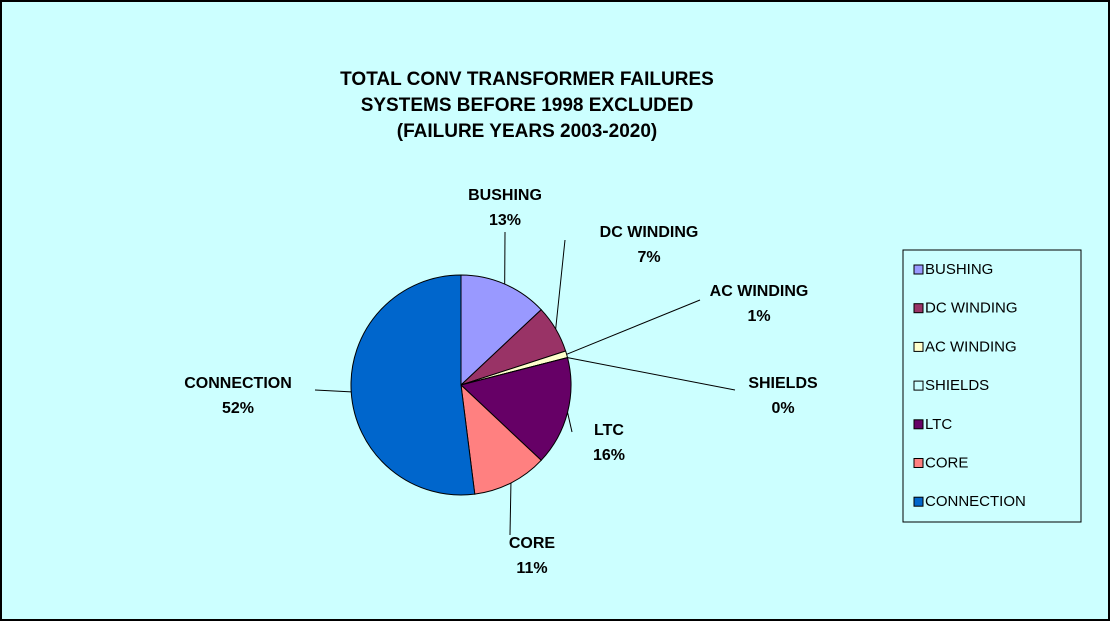  What do you see at coordinates (505, 195) in the screenshot?
I see `slice-label: BUSHING` at bounding box center [505, 195].